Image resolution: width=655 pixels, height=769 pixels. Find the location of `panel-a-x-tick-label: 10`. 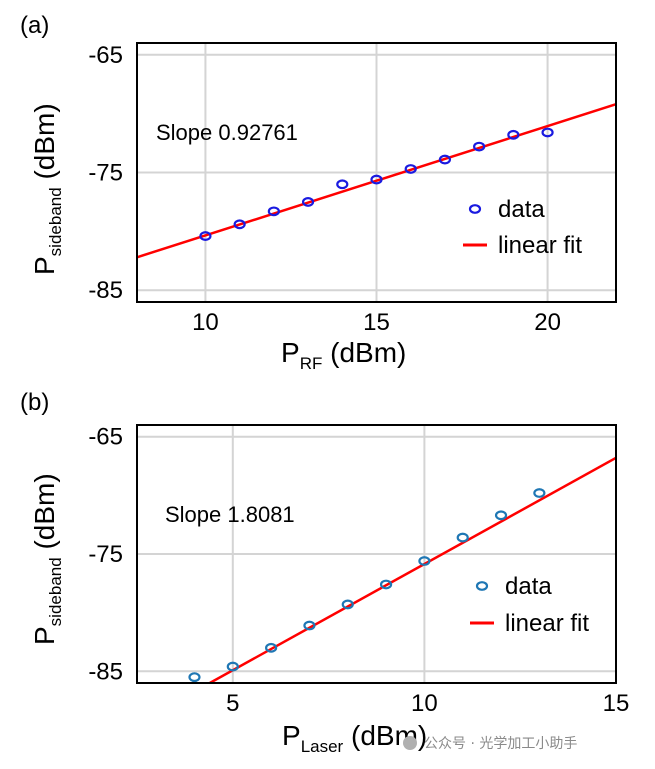

panel-a-x-tick-label: 10 is located at coordinates (205, 322).